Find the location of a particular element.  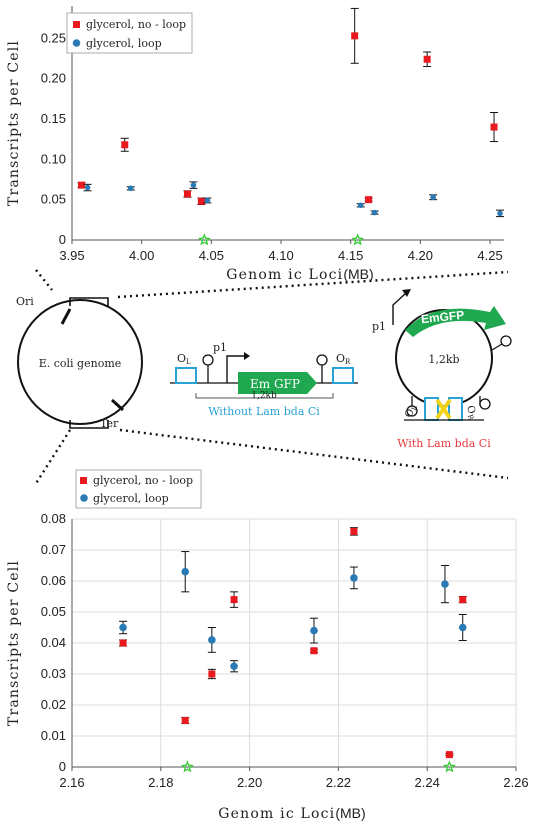

lambda-ci-repressor is located at coordinates (443, 409).